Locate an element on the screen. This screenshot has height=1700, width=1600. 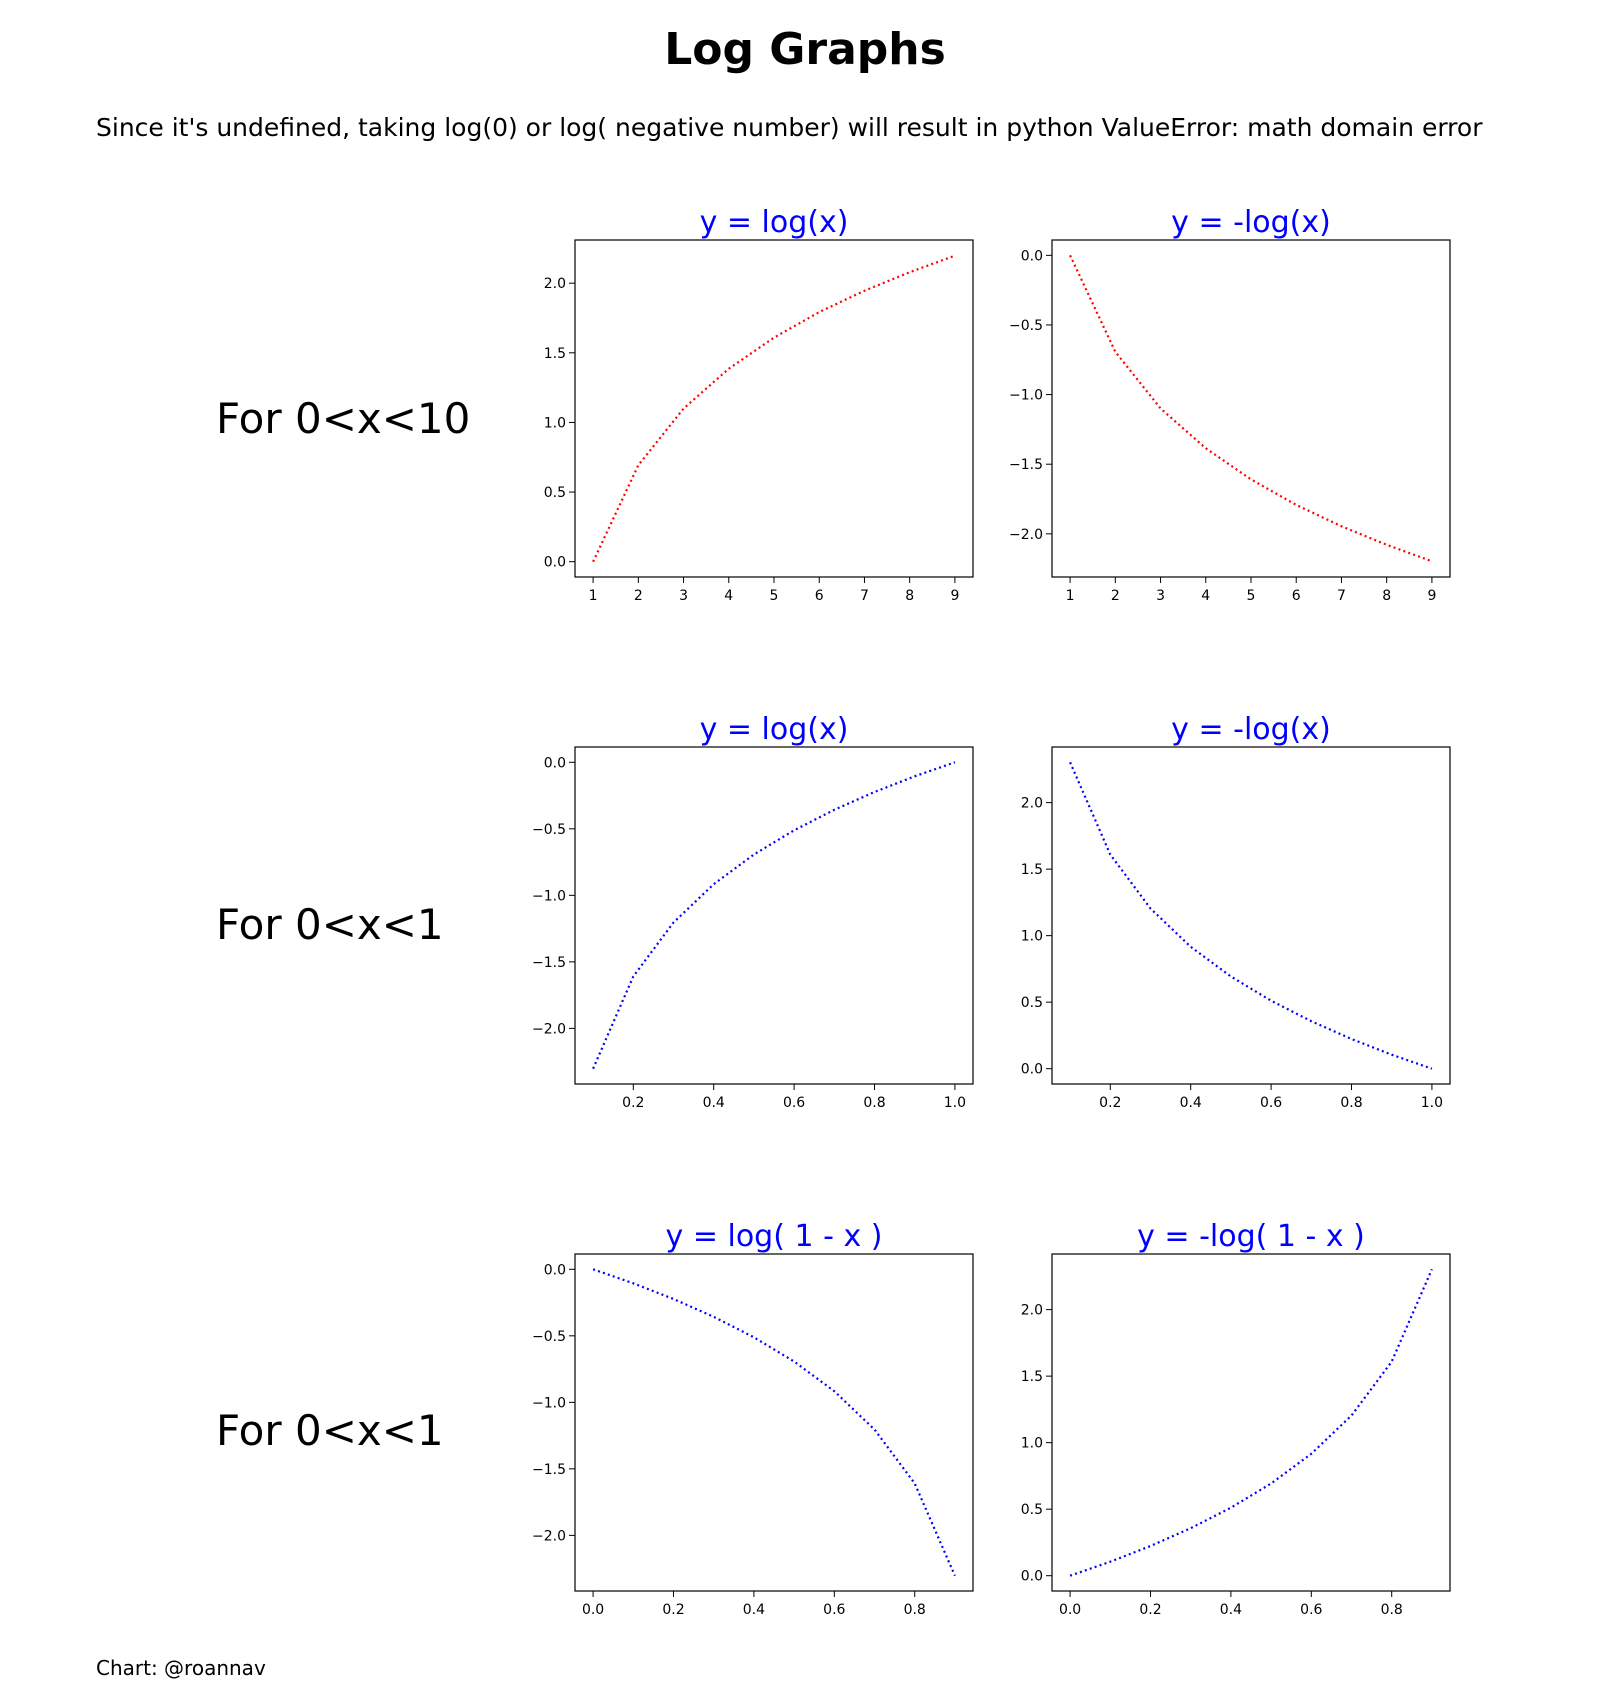
y-tick-label: 0.5 is located at coordinates (555, 493).